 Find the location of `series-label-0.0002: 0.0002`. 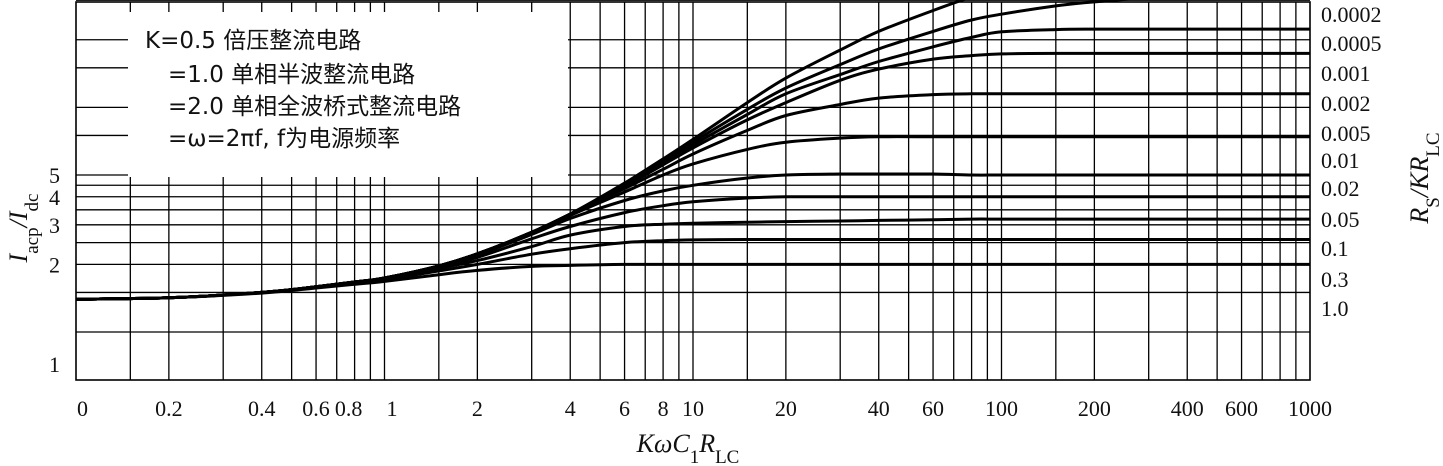

series-label-0.0002: 0.0002 is located at coordinates (1351, 14).